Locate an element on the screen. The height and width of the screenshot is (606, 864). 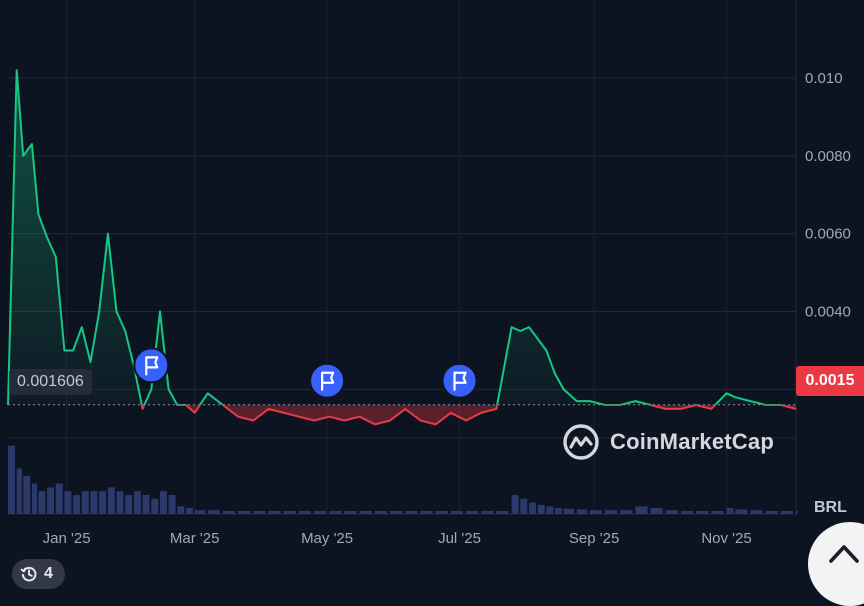
y-tick-label: 0.0040 is located at coordinates (828, 312).